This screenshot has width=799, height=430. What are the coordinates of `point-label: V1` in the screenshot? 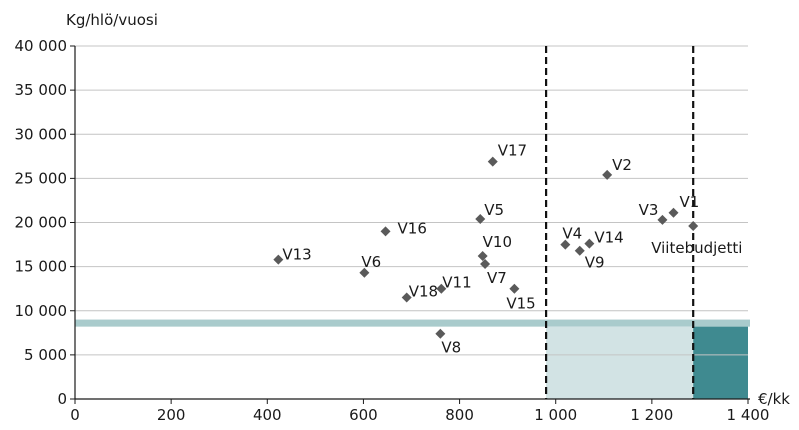 It's located at (689, 202).